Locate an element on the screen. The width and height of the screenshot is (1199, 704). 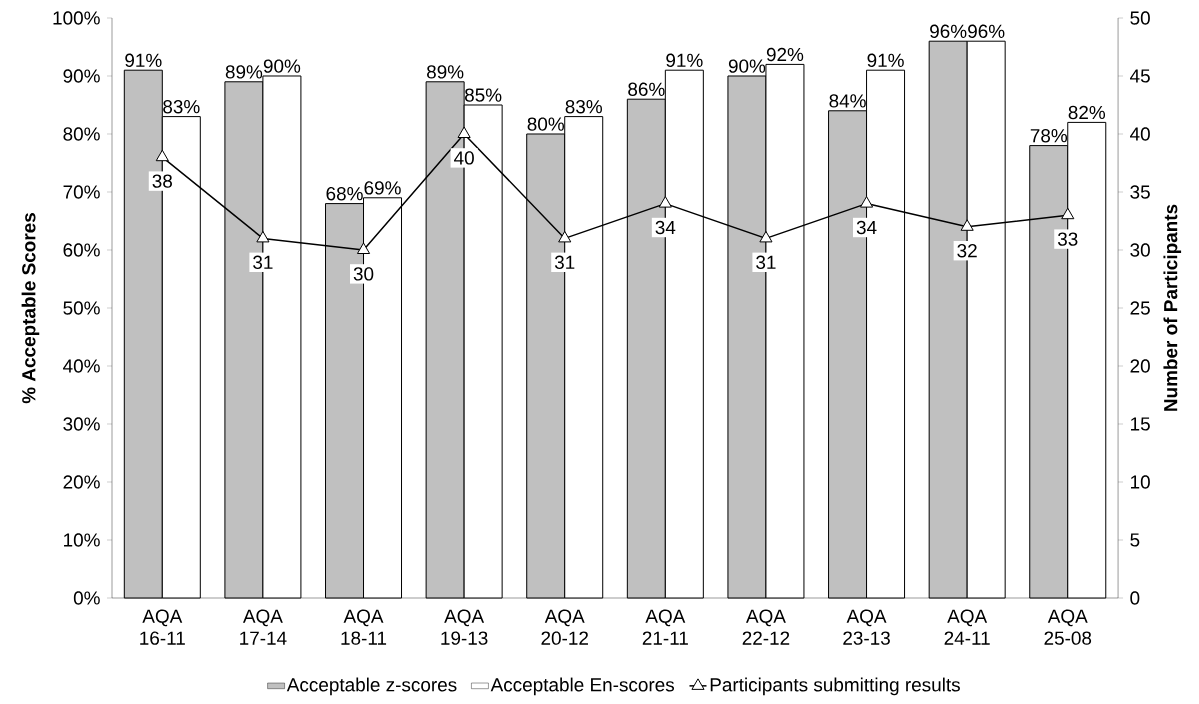
data-label: 80% is located at coordinates (545, 124).